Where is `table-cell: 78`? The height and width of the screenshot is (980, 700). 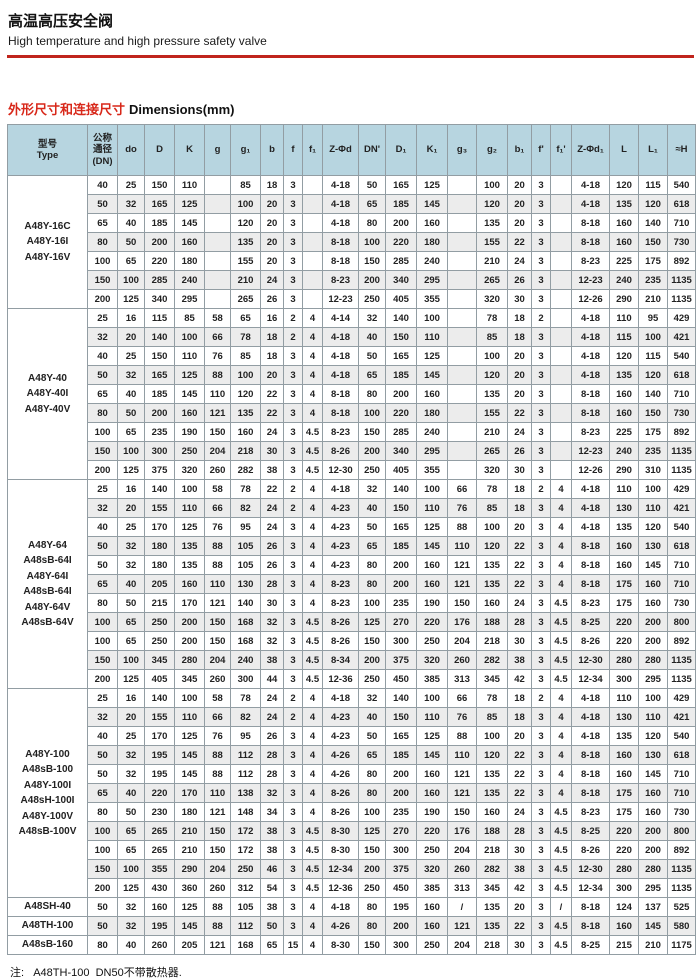 table-cell: 78 is located at coordinates (245, 698).